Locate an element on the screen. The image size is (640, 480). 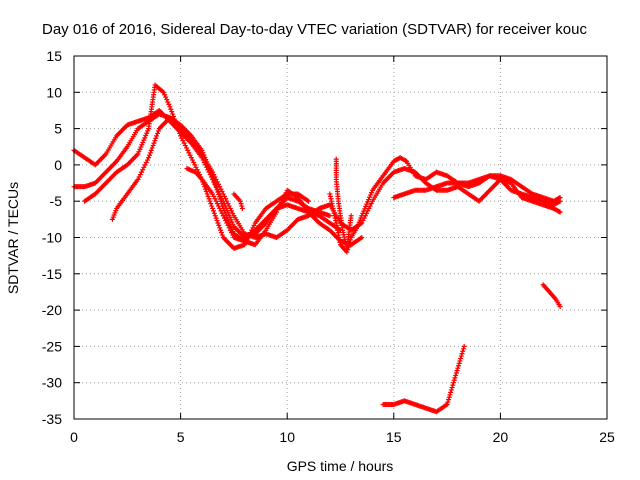
series-trace-k is located at coordinates (423, 379).